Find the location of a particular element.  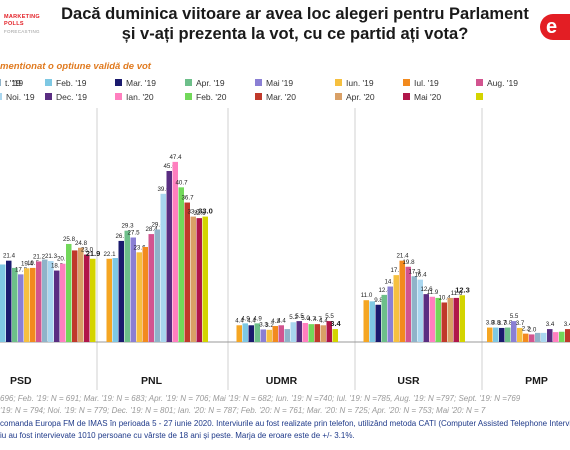

data-label: 16.4 is located at coordinates (420, 275).